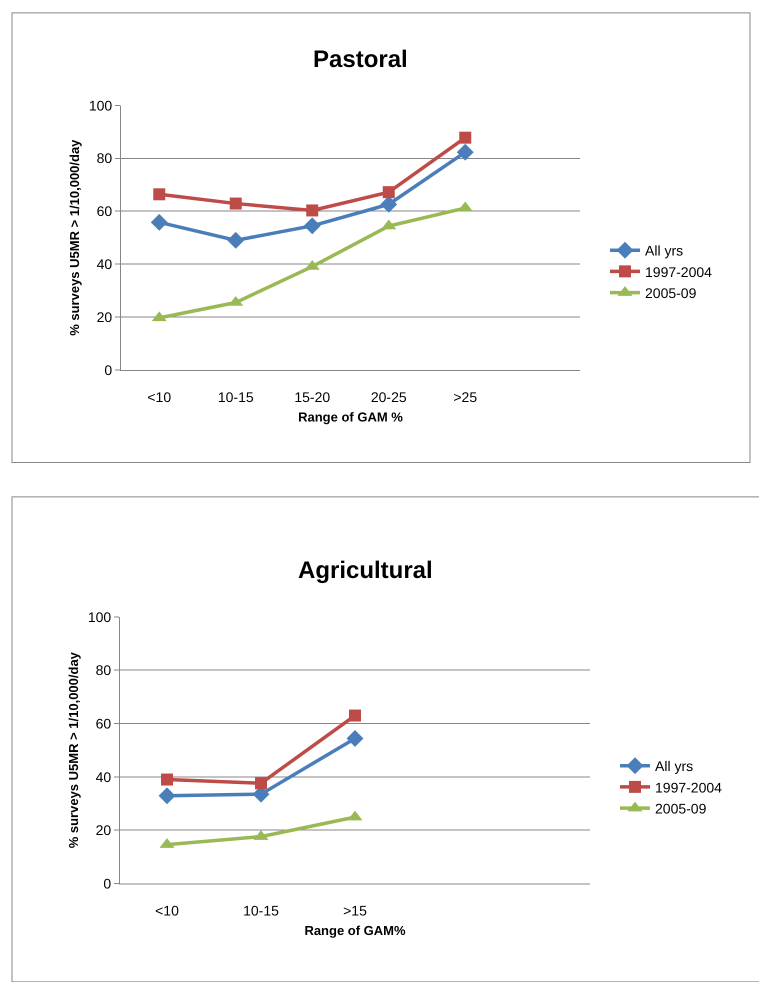 Image resolution: width=759 pixels, height=982 pixels. I want to click on chart-title: Agricultural, so click(365, 570).